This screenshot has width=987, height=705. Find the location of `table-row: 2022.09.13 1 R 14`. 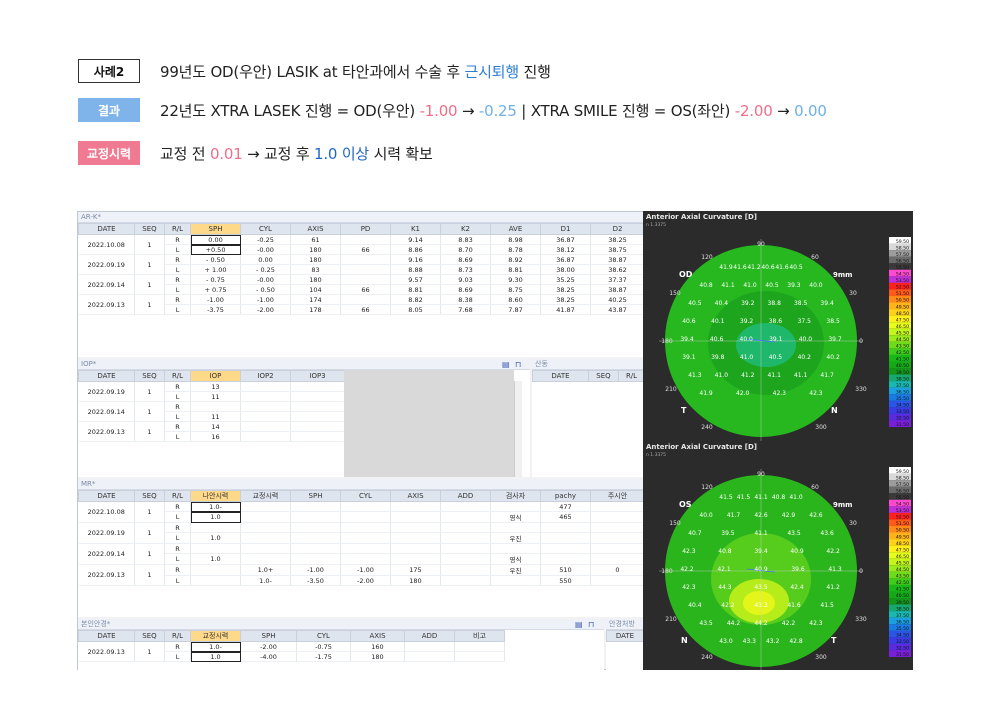

table-row: 2022.09.13 1 R 14 is located at coordinates (211, 431).